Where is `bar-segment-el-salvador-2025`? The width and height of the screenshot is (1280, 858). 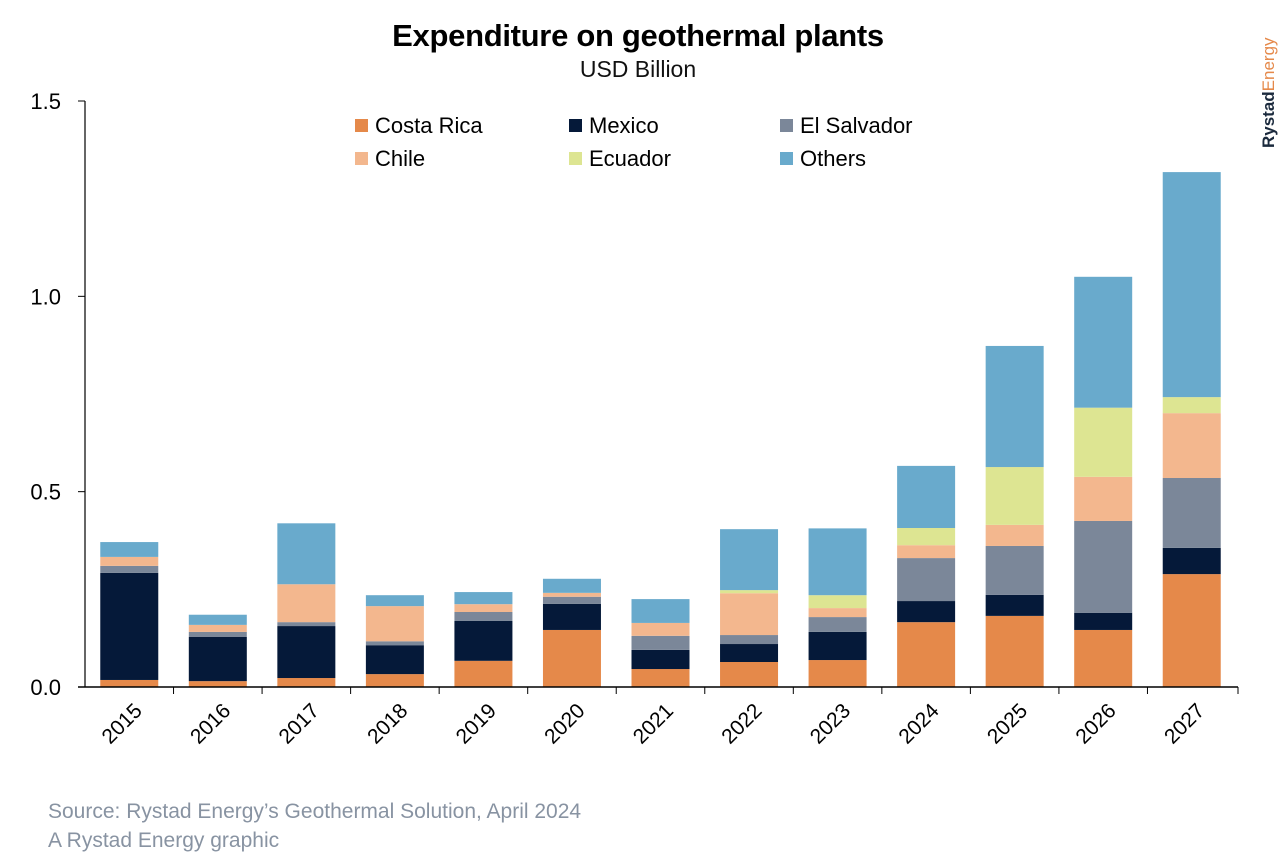
bar-segment-el-salvador-2025 is located at coordinates (1014, 570).